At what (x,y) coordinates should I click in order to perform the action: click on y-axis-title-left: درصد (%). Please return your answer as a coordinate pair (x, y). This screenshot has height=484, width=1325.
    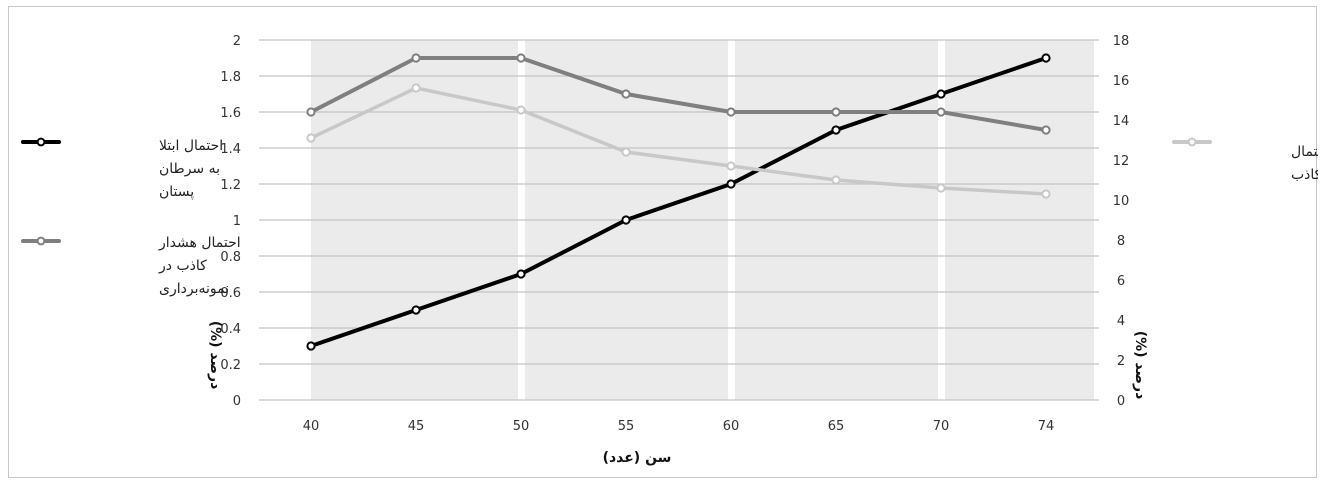
    Looking at the image, I should click on (215, 355).